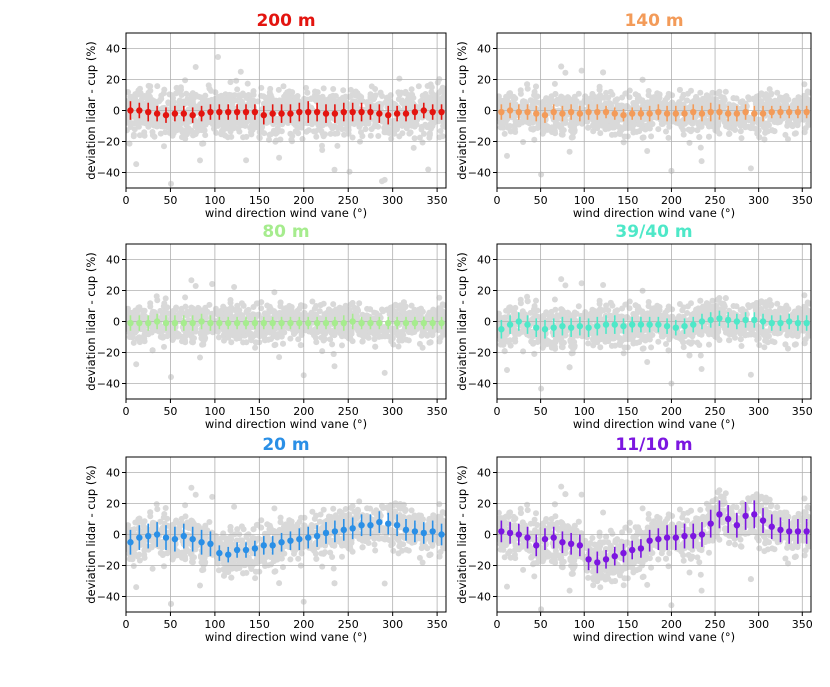 The width and height of the screenshot is (830, 687). I want to click on y-tick-label: −20, so click(108, 142).